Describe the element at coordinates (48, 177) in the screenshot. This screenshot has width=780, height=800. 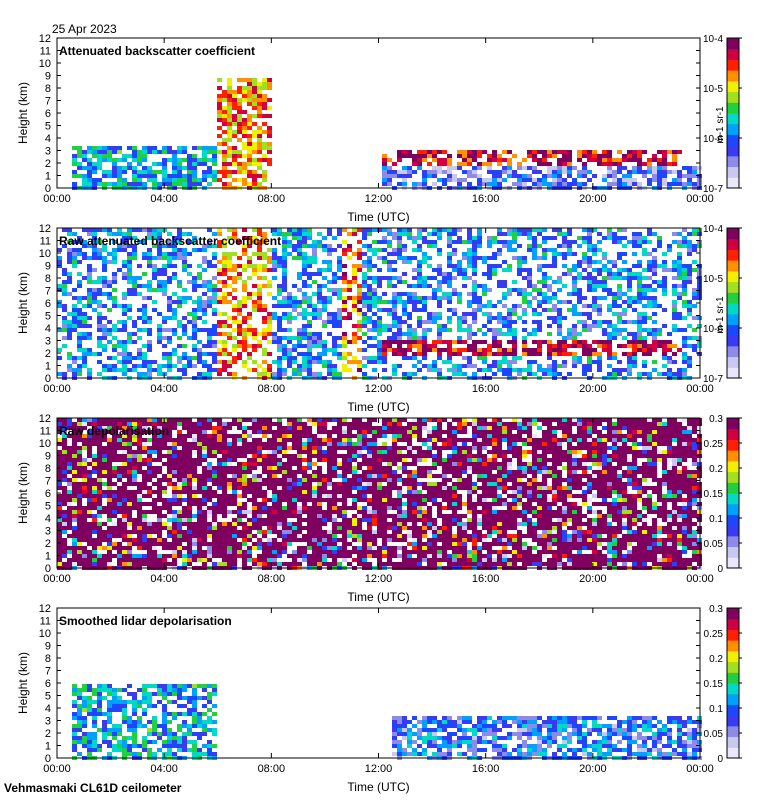
I see `y-tick-label: 1` at that location.